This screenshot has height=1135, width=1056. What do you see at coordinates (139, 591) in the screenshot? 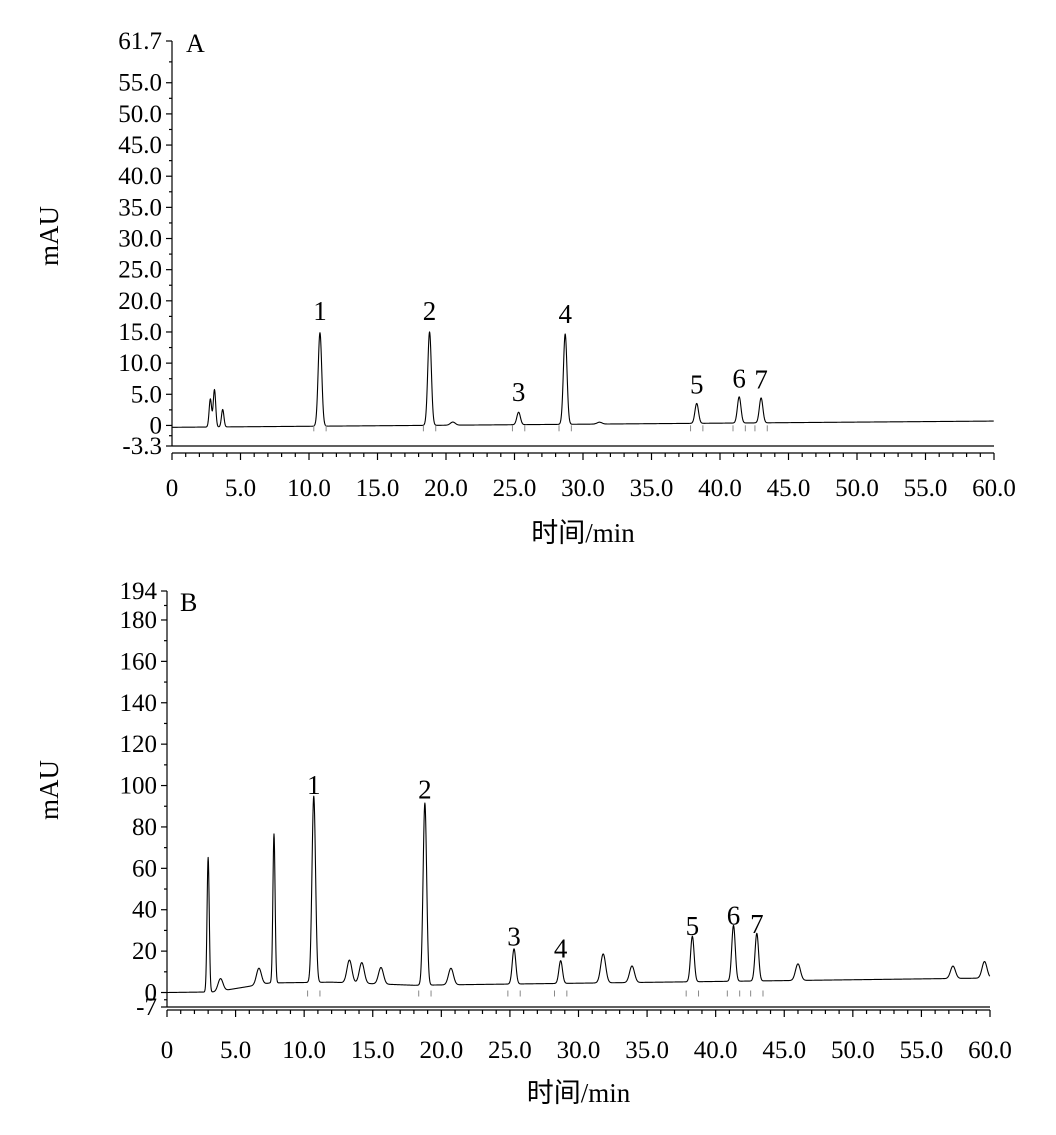
I see `y-tick-label: 194` at bounding box center [139, 591].